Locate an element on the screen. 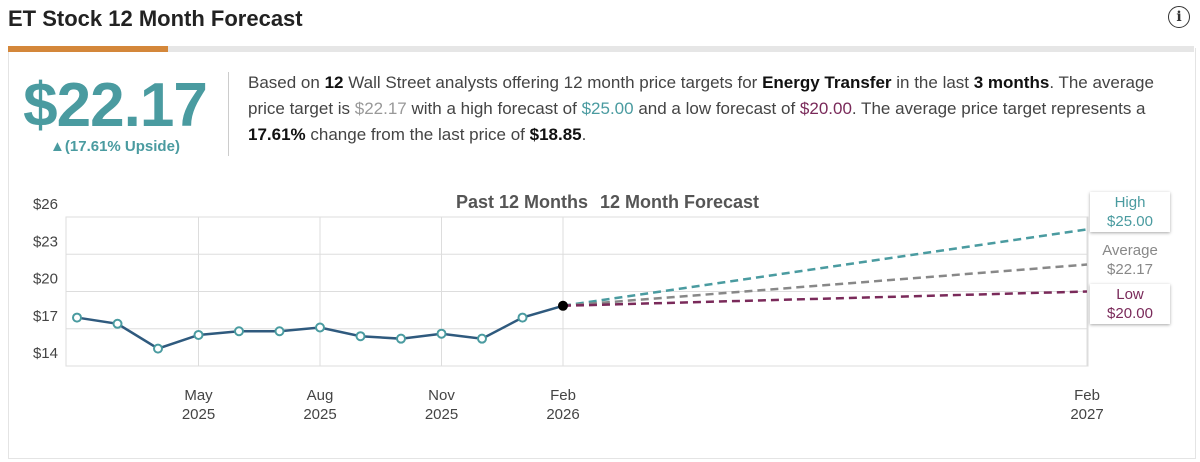  forecast-label-value: $25.00 is located at coordinates (1130, 221).